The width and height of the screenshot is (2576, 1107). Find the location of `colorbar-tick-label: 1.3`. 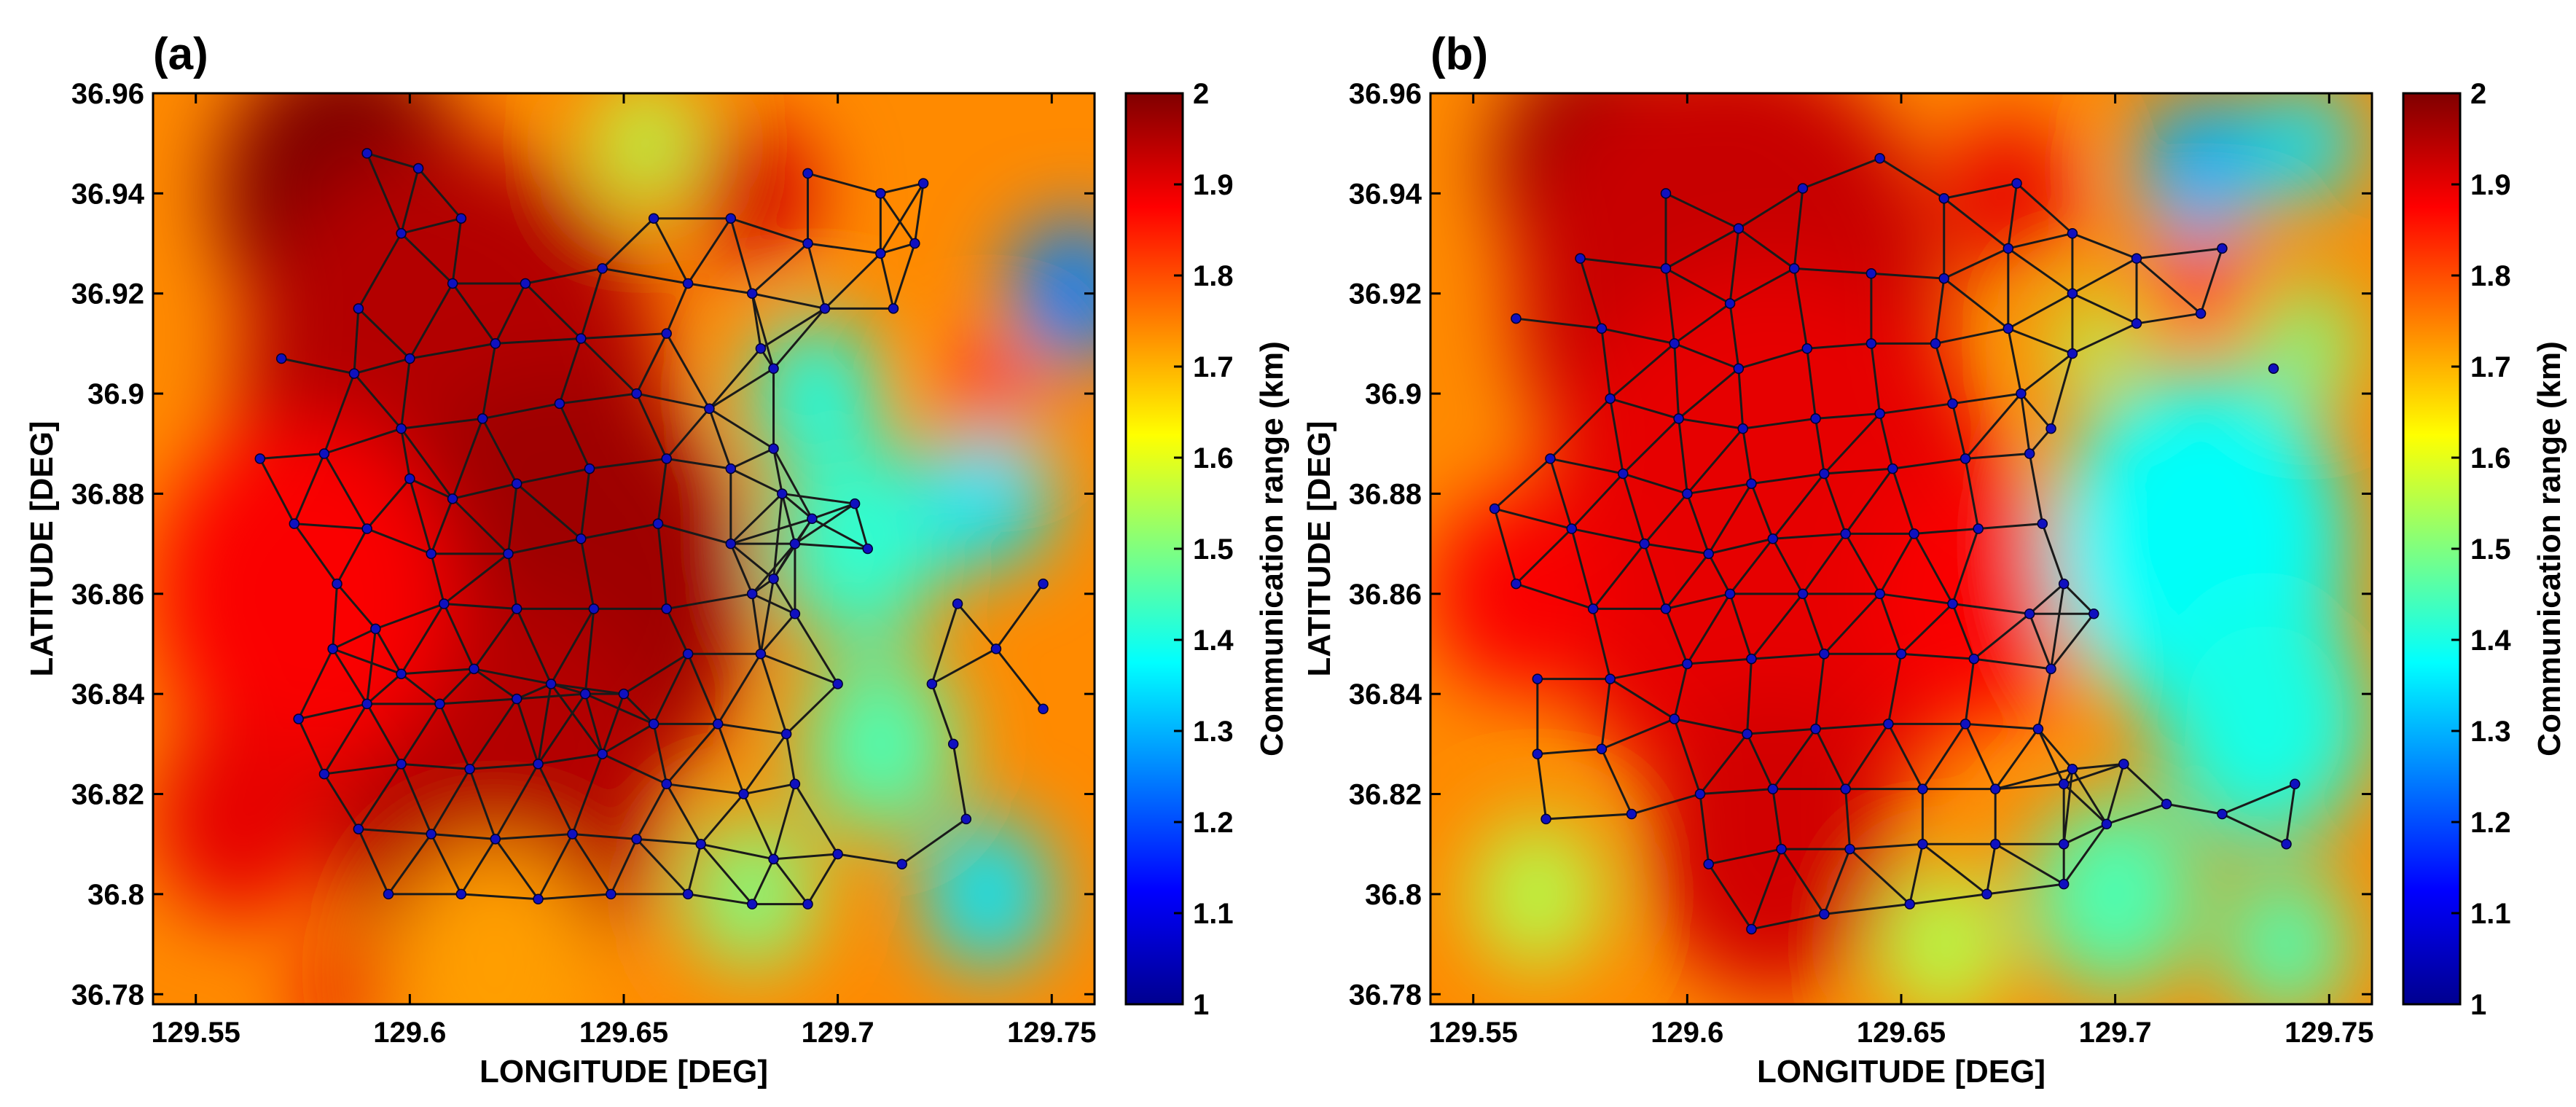

colorbar-tick-label: 1.3 is located at coordinates (2490, 732).